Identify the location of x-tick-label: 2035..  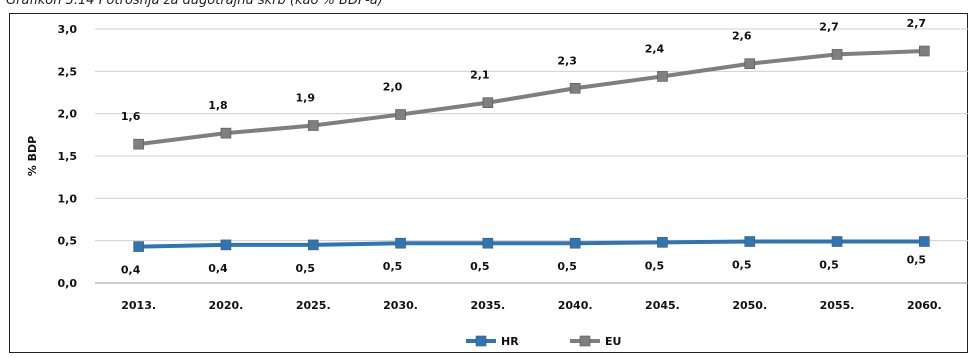
(487, 305).